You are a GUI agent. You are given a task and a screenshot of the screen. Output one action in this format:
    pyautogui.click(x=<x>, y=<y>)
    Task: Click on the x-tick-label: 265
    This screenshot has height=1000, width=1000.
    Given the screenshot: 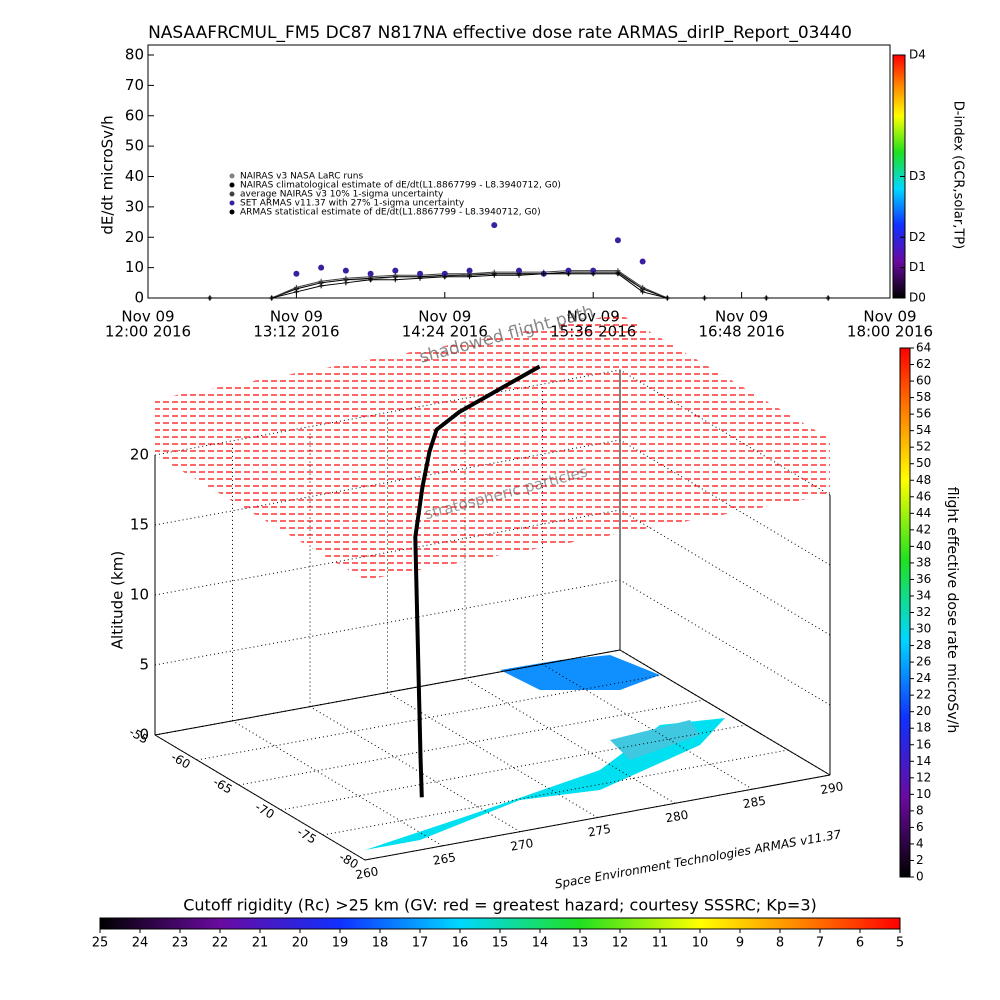 What is the action you would take?
    pyautogui.click(x=444, y=859)
    